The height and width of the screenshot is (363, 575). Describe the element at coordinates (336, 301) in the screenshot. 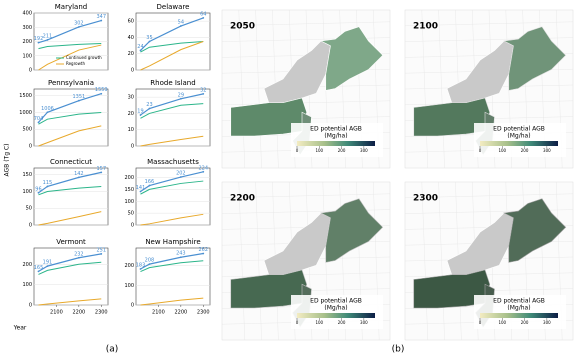

I see `colorbar-title: ED potential AGB` at that location.